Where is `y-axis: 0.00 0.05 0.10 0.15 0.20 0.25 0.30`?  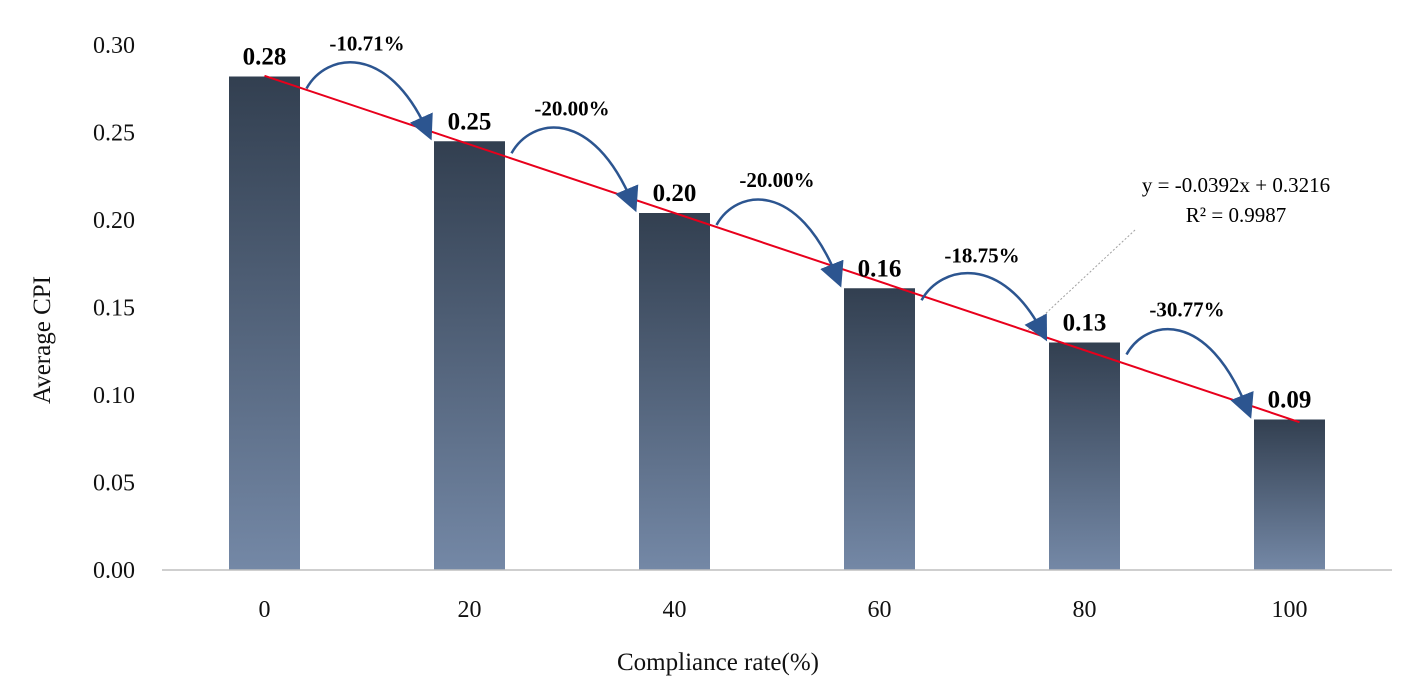 y-axis: 0.00 0.05 0.10 0.15 0.20 0.25 0.30 is located at coordinates (114, 308).